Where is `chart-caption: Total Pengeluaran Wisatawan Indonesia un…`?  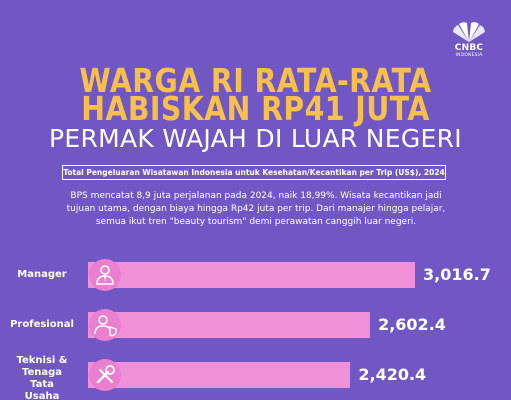
chart-caption: Total Pengeluaran Wisatawan Indonesia un… is located at coordinates (254, 172).